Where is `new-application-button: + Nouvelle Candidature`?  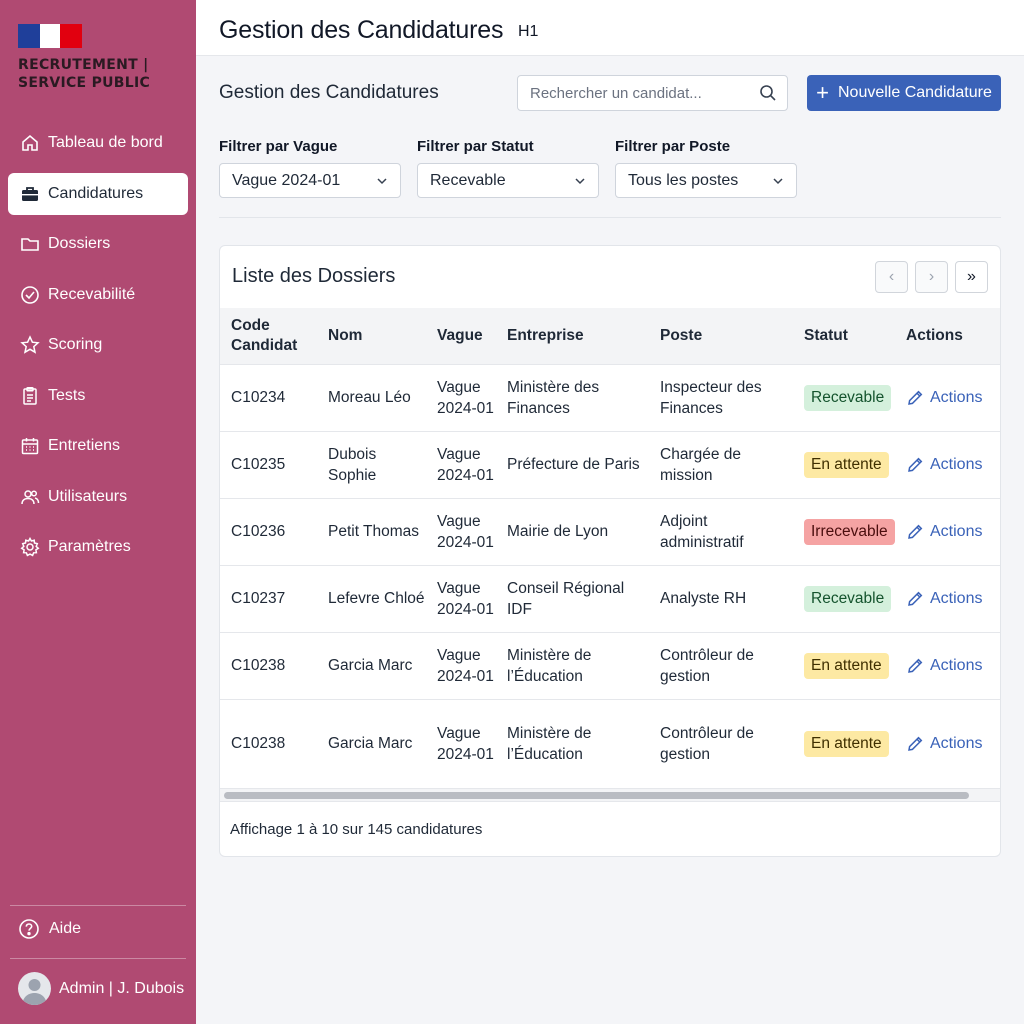 new-application-button: + Nouvelle Candidature is located at coordinates (904, 93).